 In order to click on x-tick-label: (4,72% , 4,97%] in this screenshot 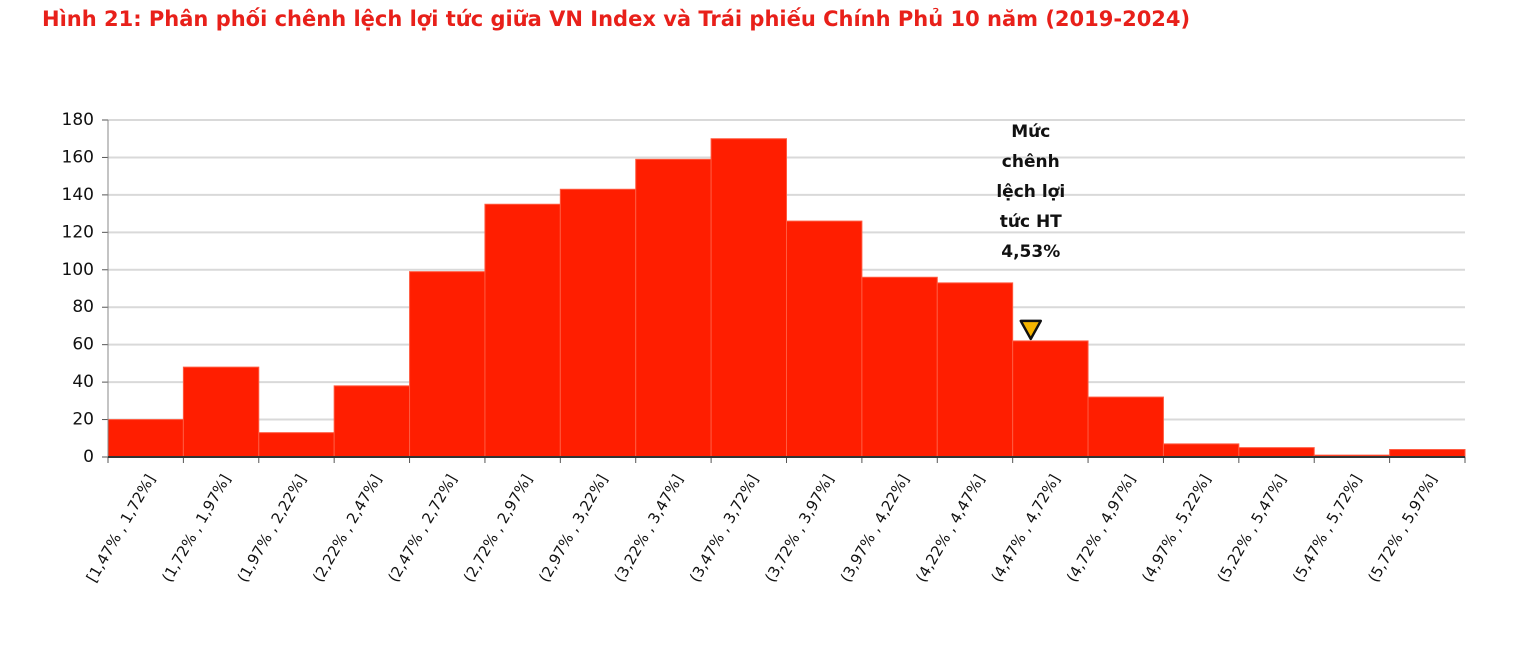, I will do `click(1101, 528)`.